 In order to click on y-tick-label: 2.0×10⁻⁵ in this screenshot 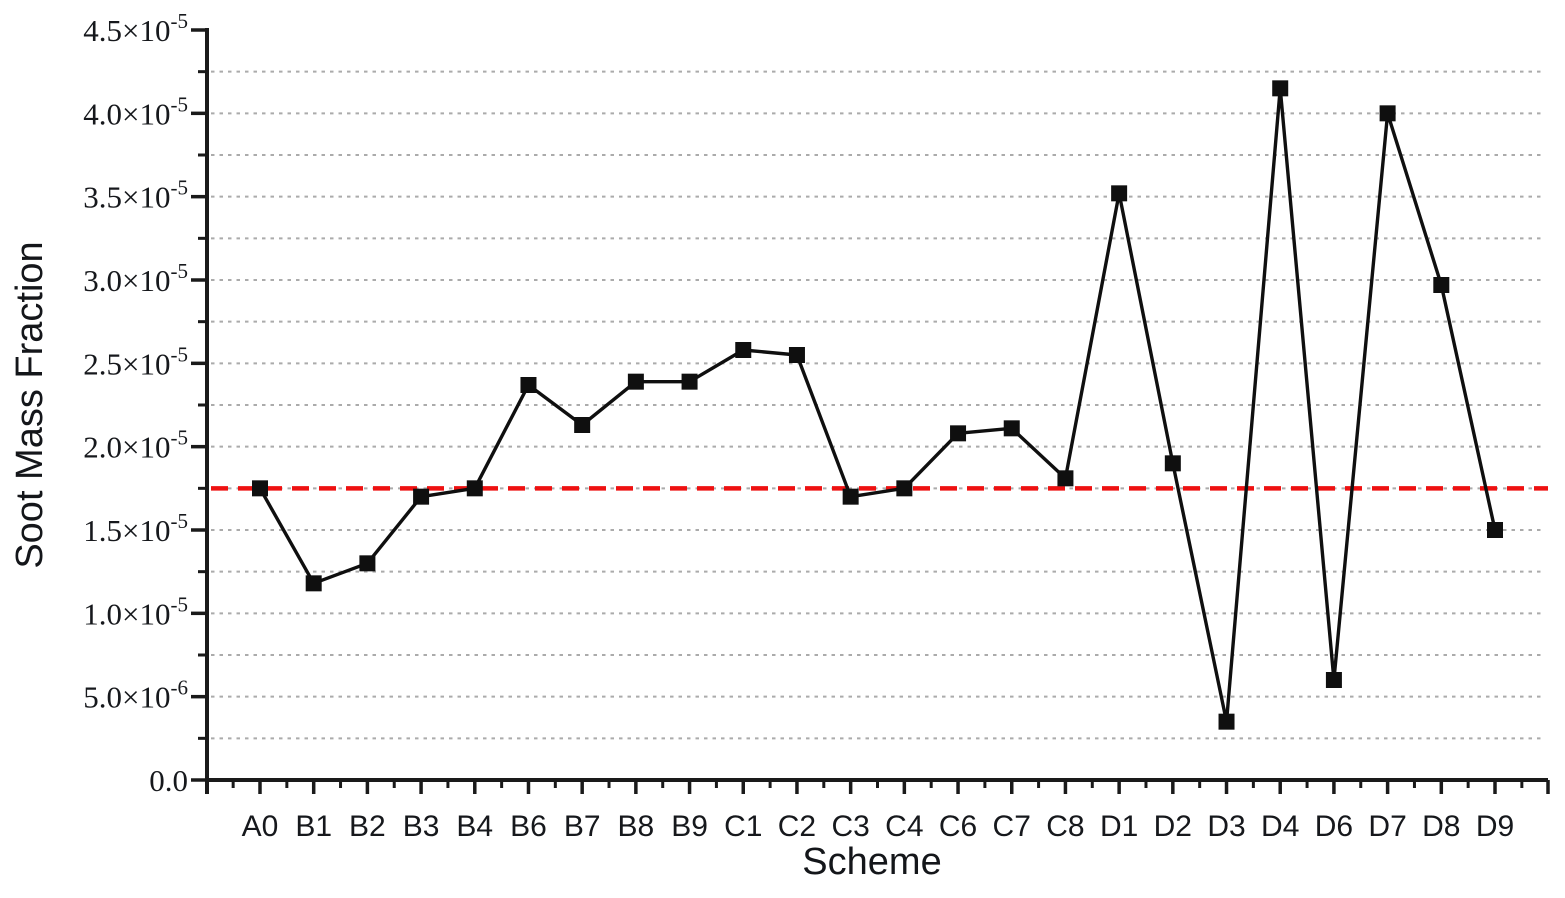, I will do `click(135, 445)`.